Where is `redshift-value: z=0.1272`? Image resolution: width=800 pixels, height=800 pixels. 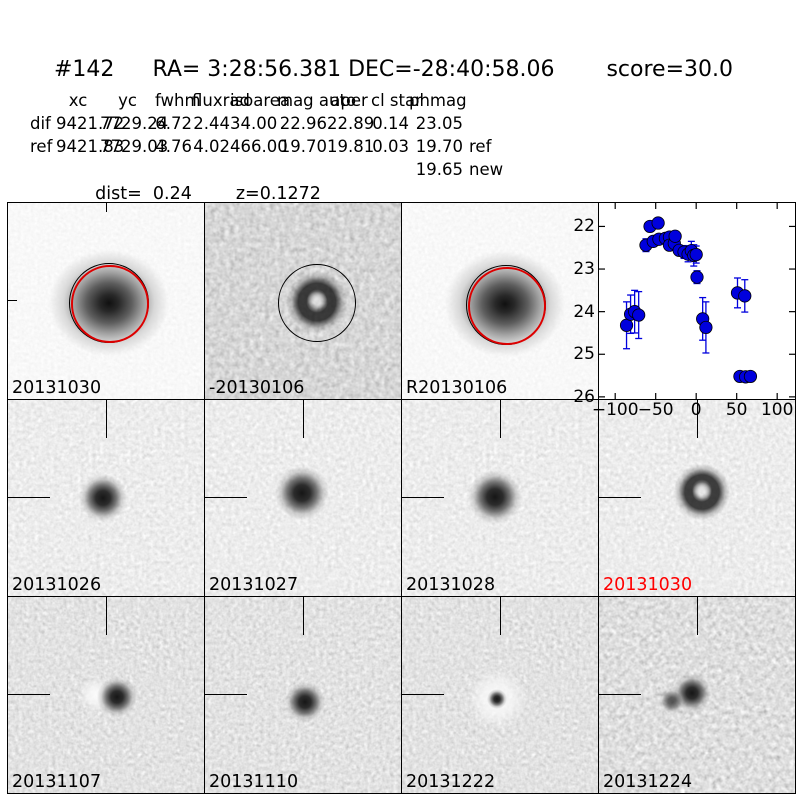 redshift-value: z=0.1272 is located at coordinates (278, 194).